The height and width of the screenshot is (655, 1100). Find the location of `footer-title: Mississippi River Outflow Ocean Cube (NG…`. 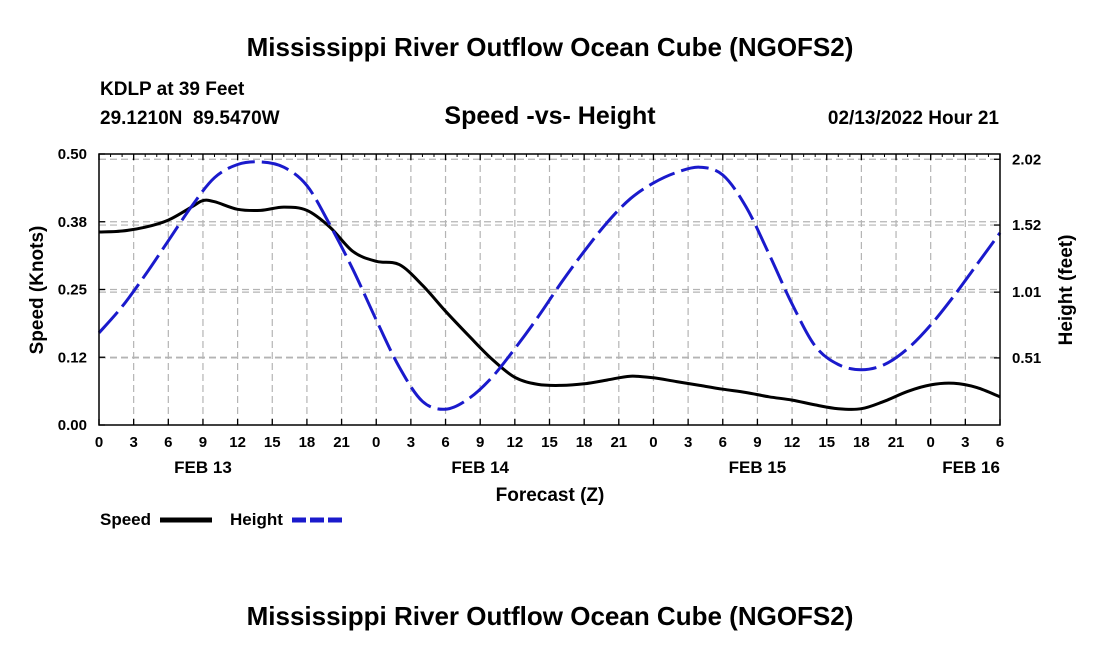

footer-title: Mississippi River Outflow Ocean Cube (NG… is located at coordinates (550, 616).